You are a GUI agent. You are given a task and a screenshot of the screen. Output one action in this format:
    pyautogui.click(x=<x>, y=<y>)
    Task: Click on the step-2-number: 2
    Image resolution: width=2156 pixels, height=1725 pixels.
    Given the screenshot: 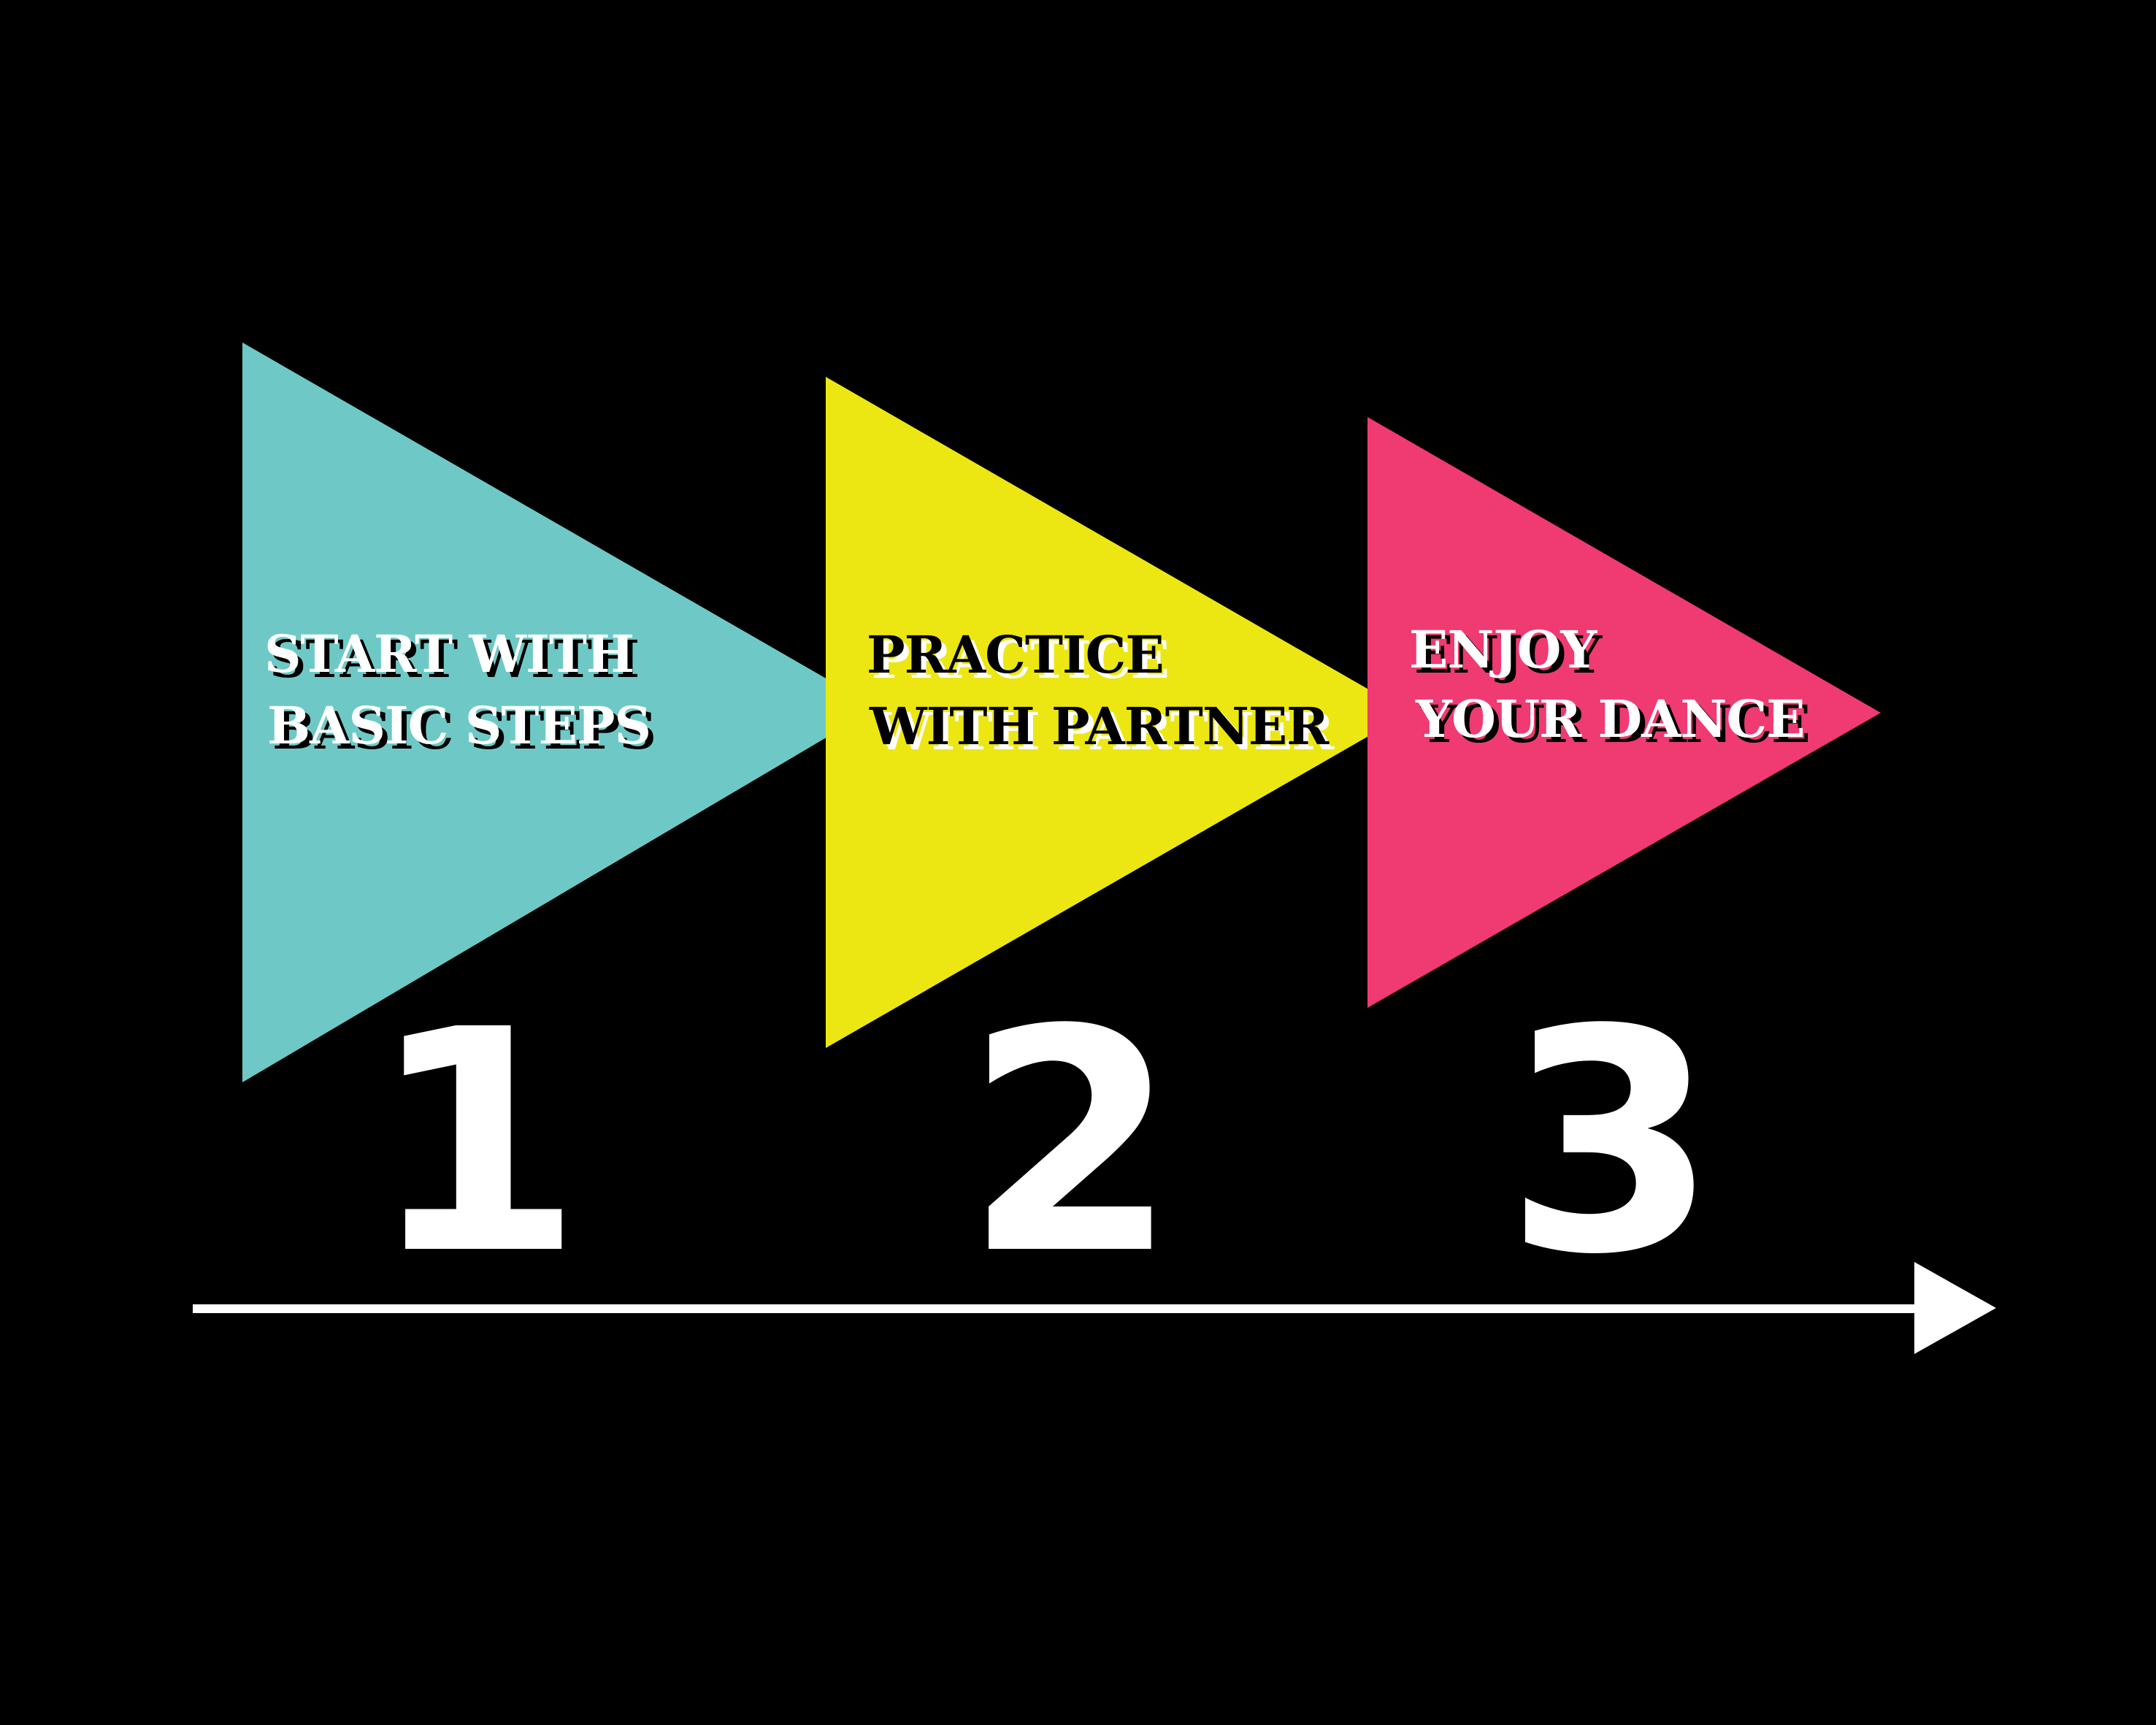 What is the action you would take?
    pyautogui.click(x=1071, y=1143)
    